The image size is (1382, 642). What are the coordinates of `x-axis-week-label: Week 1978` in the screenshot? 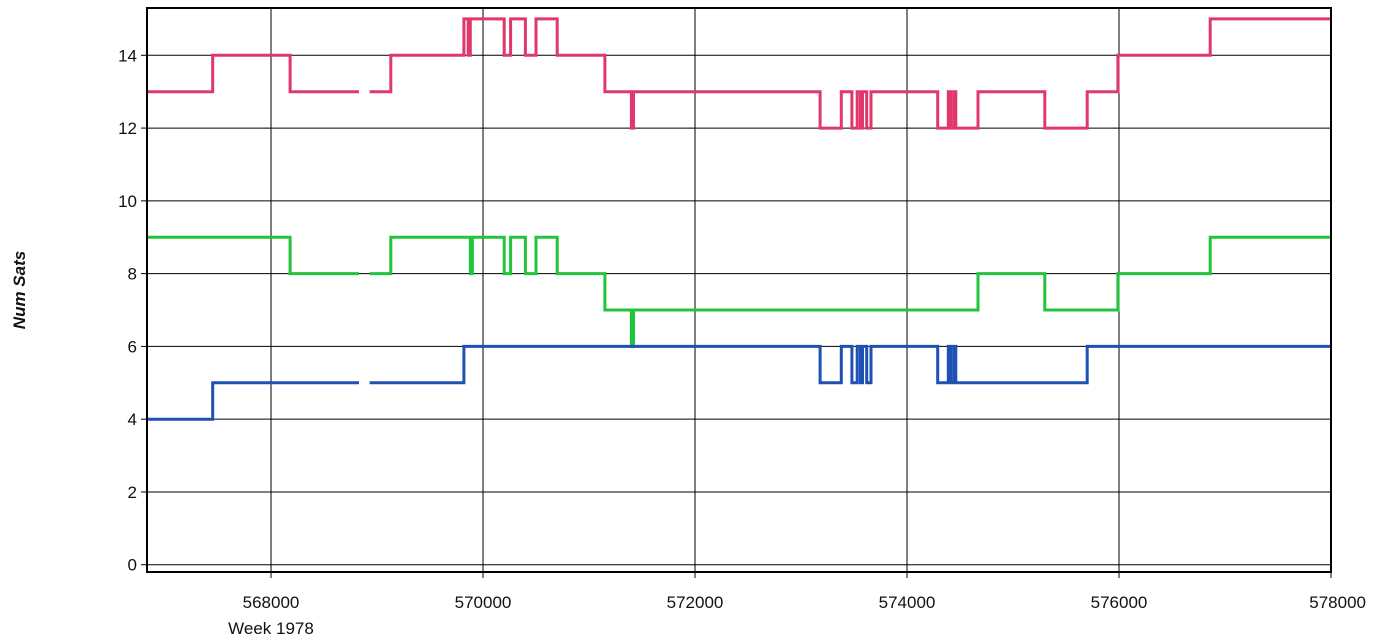 It's located at (271, 628).